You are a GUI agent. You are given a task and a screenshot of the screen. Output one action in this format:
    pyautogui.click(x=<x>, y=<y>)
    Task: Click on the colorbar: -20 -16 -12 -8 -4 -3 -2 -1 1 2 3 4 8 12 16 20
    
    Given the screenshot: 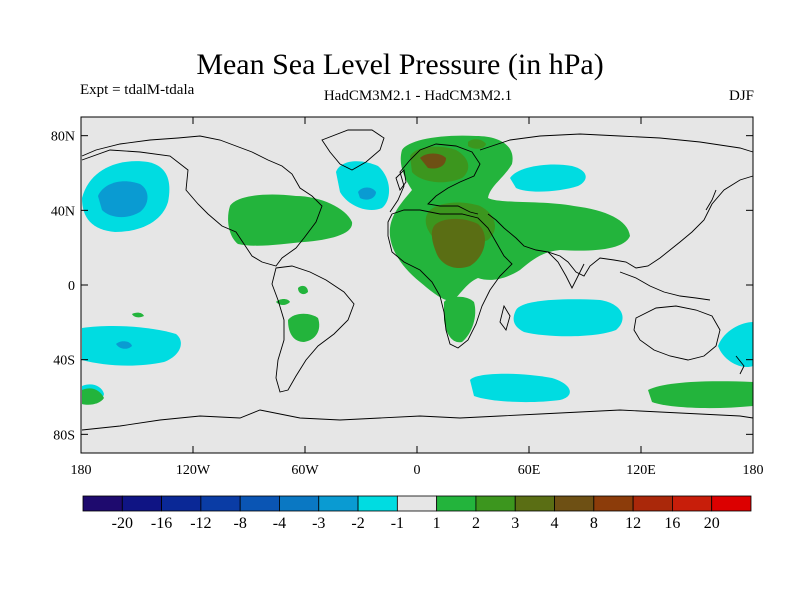 What is the action you would take?
    pyautogui.click(x=417, y=513)
    